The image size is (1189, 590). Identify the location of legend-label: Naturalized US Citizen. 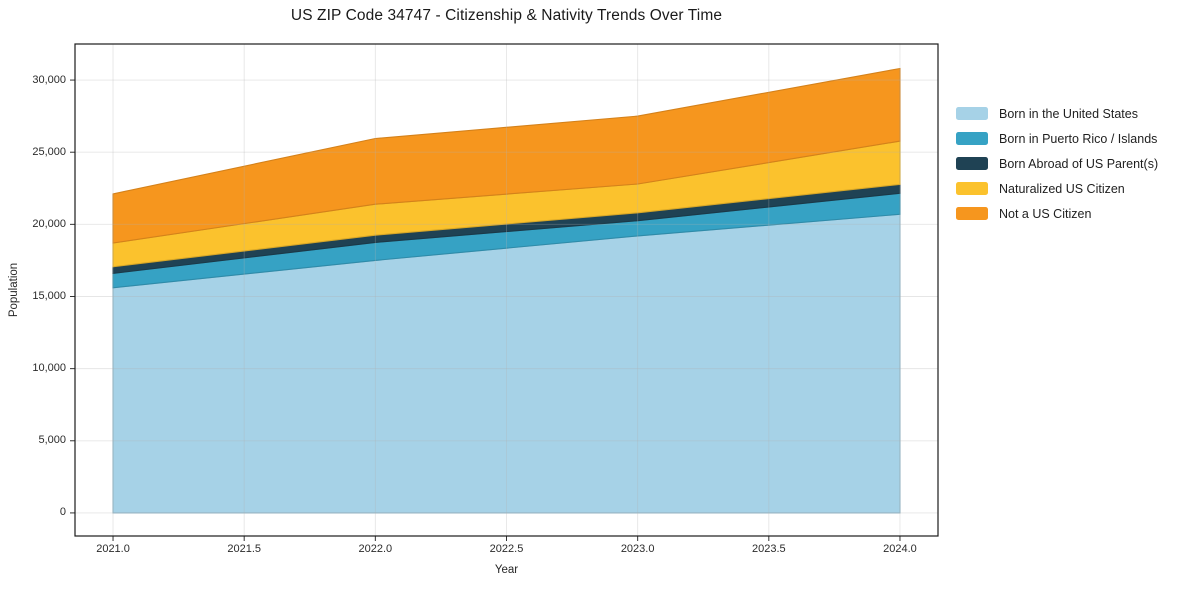
(1062, 188).